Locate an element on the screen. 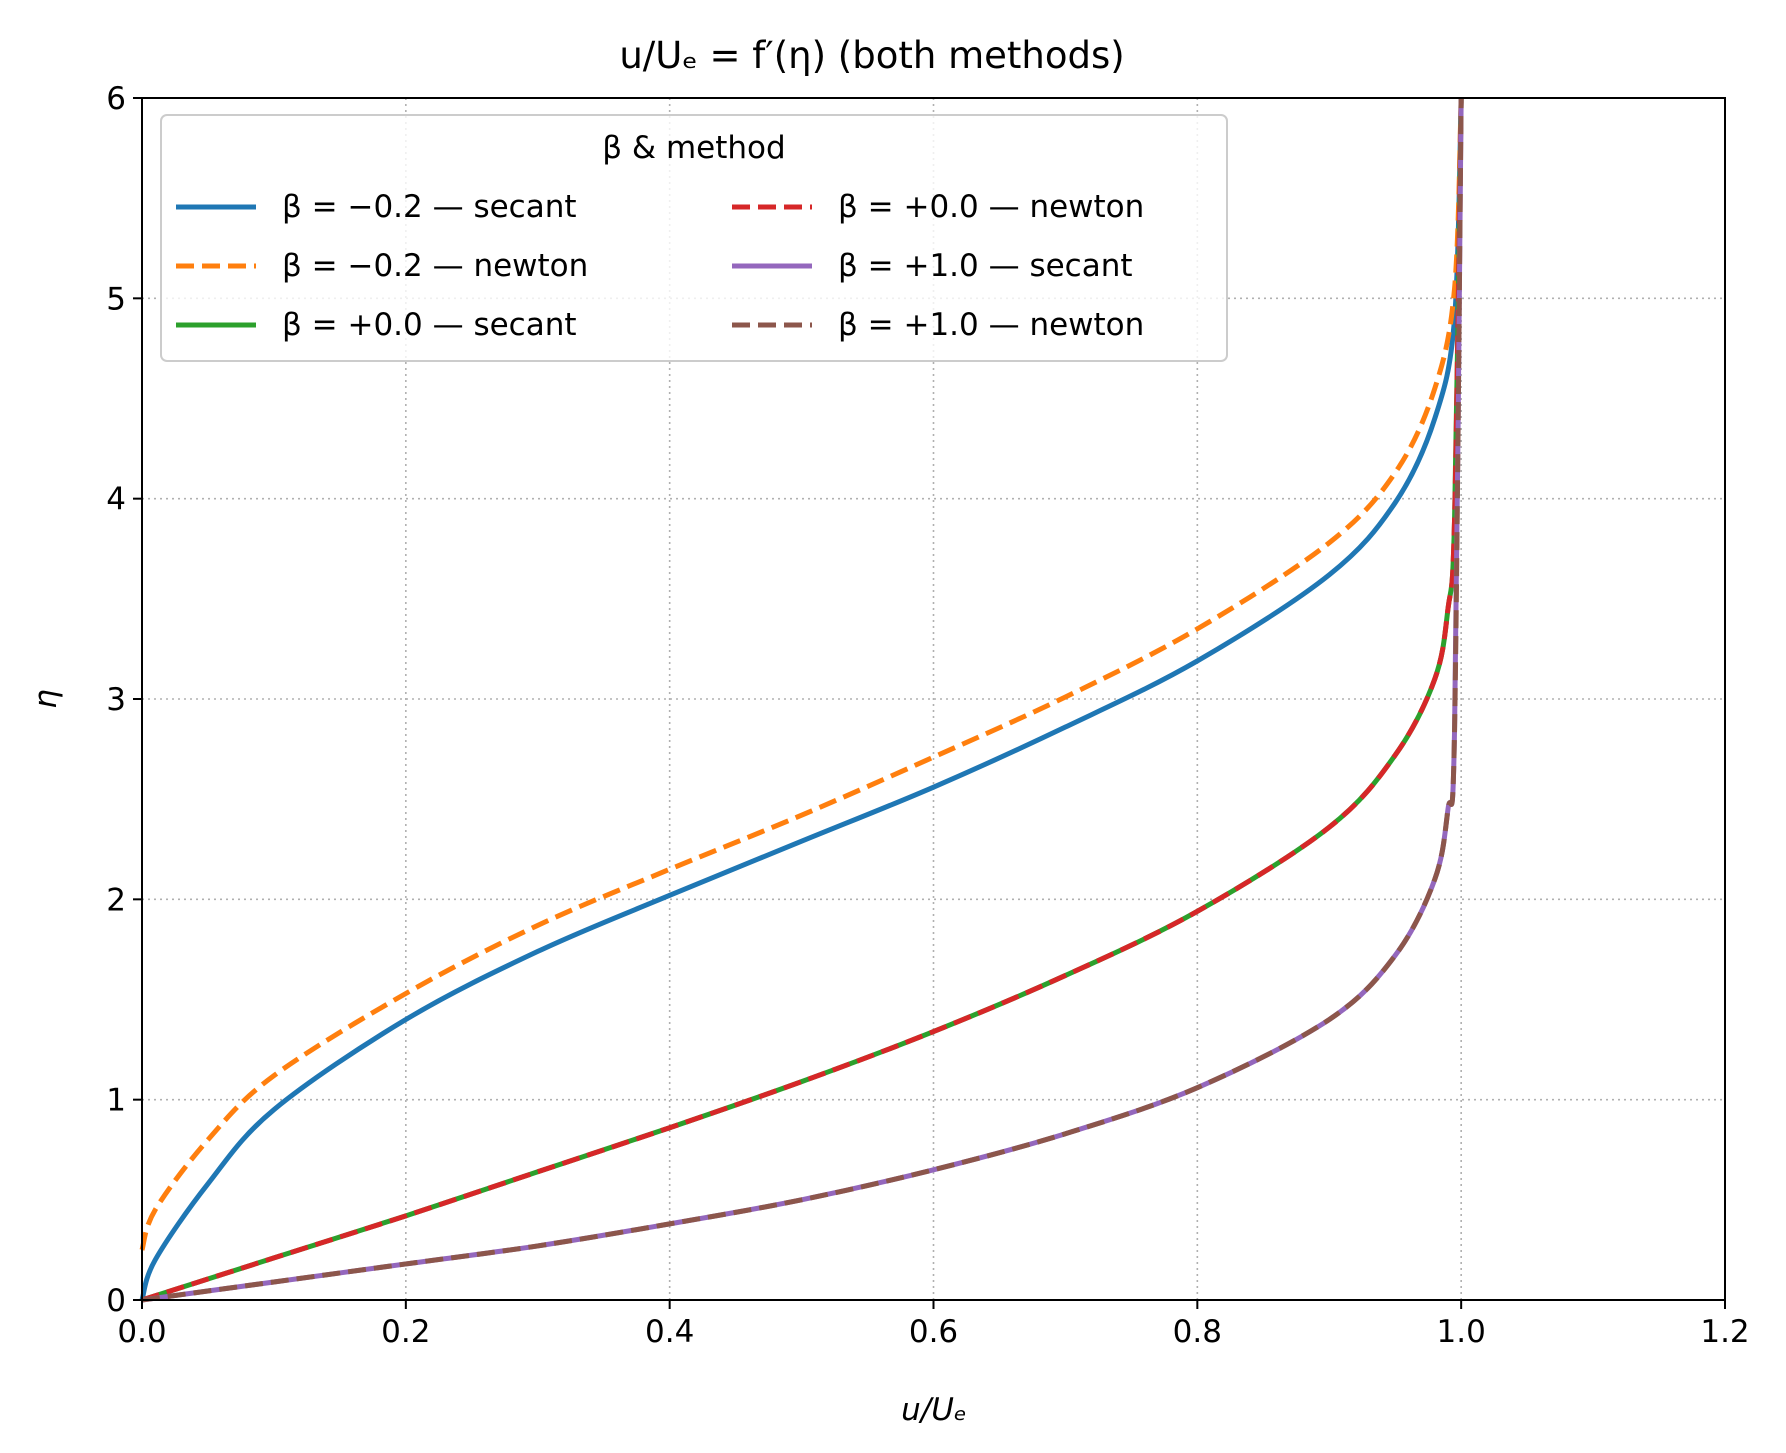 This screenshot has width=1786, height=1453. legend-title: β & method is located at coordinates (693, 148).